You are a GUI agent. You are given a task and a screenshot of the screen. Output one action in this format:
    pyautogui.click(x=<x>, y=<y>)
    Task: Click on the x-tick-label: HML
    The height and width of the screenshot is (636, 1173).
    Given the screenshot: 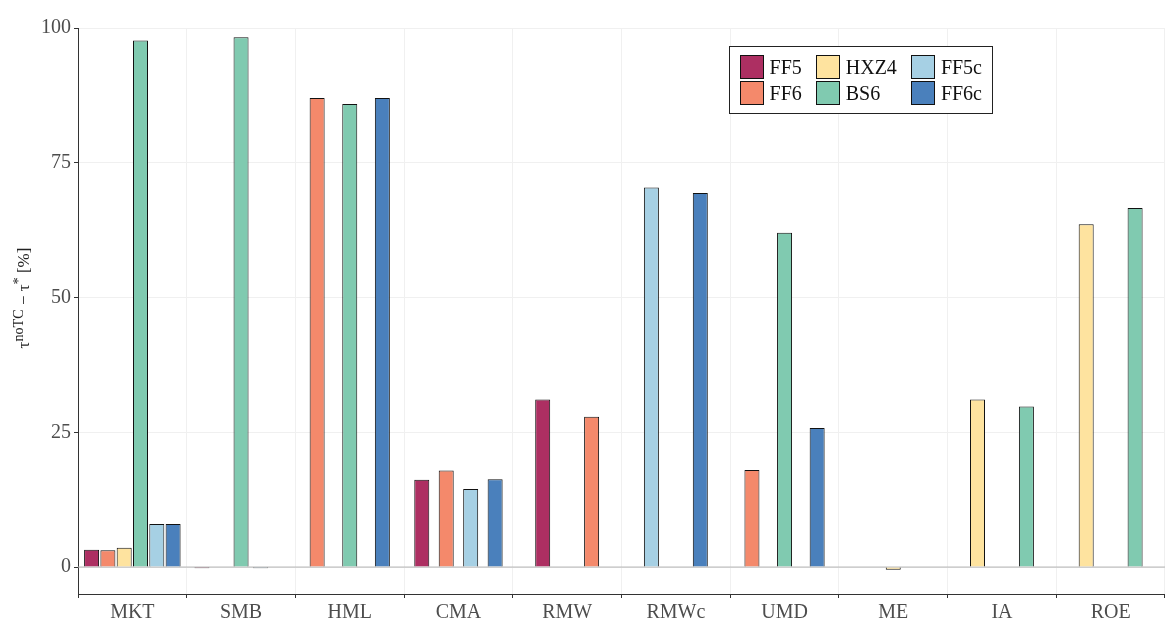 What is the action you would take?
    pyautogui.click(x=349, y=611)
    